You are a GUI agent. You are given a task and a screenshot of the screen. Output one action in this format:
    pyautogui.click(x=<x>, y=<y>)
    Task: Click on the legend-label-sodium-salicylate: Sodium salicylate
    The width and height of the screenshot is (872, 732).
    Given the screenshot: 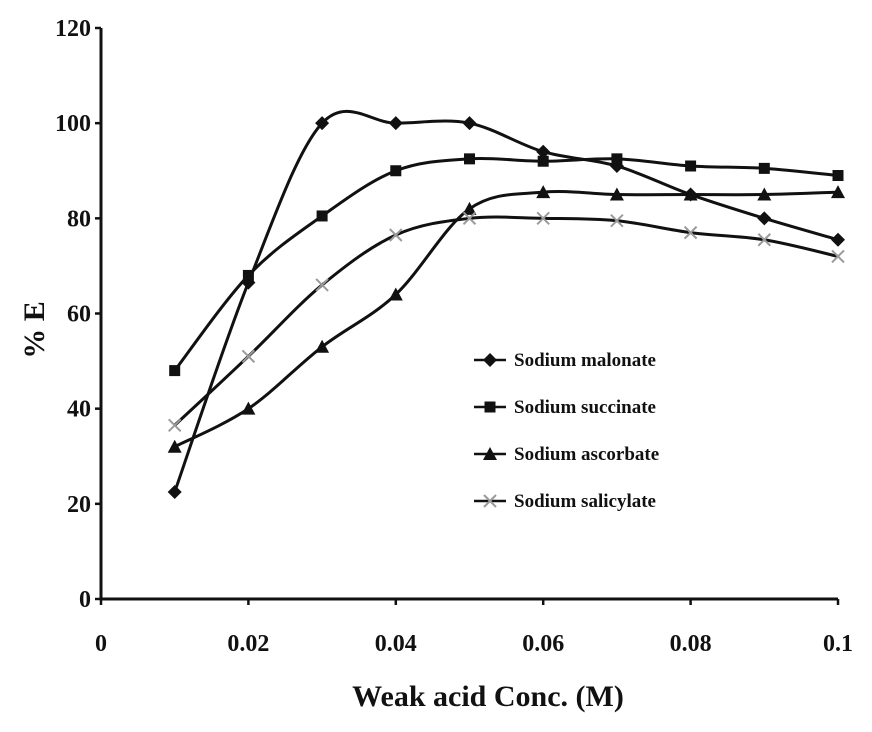 What is the action you would take?
    pyautogui.click(x=585, y=501)
    